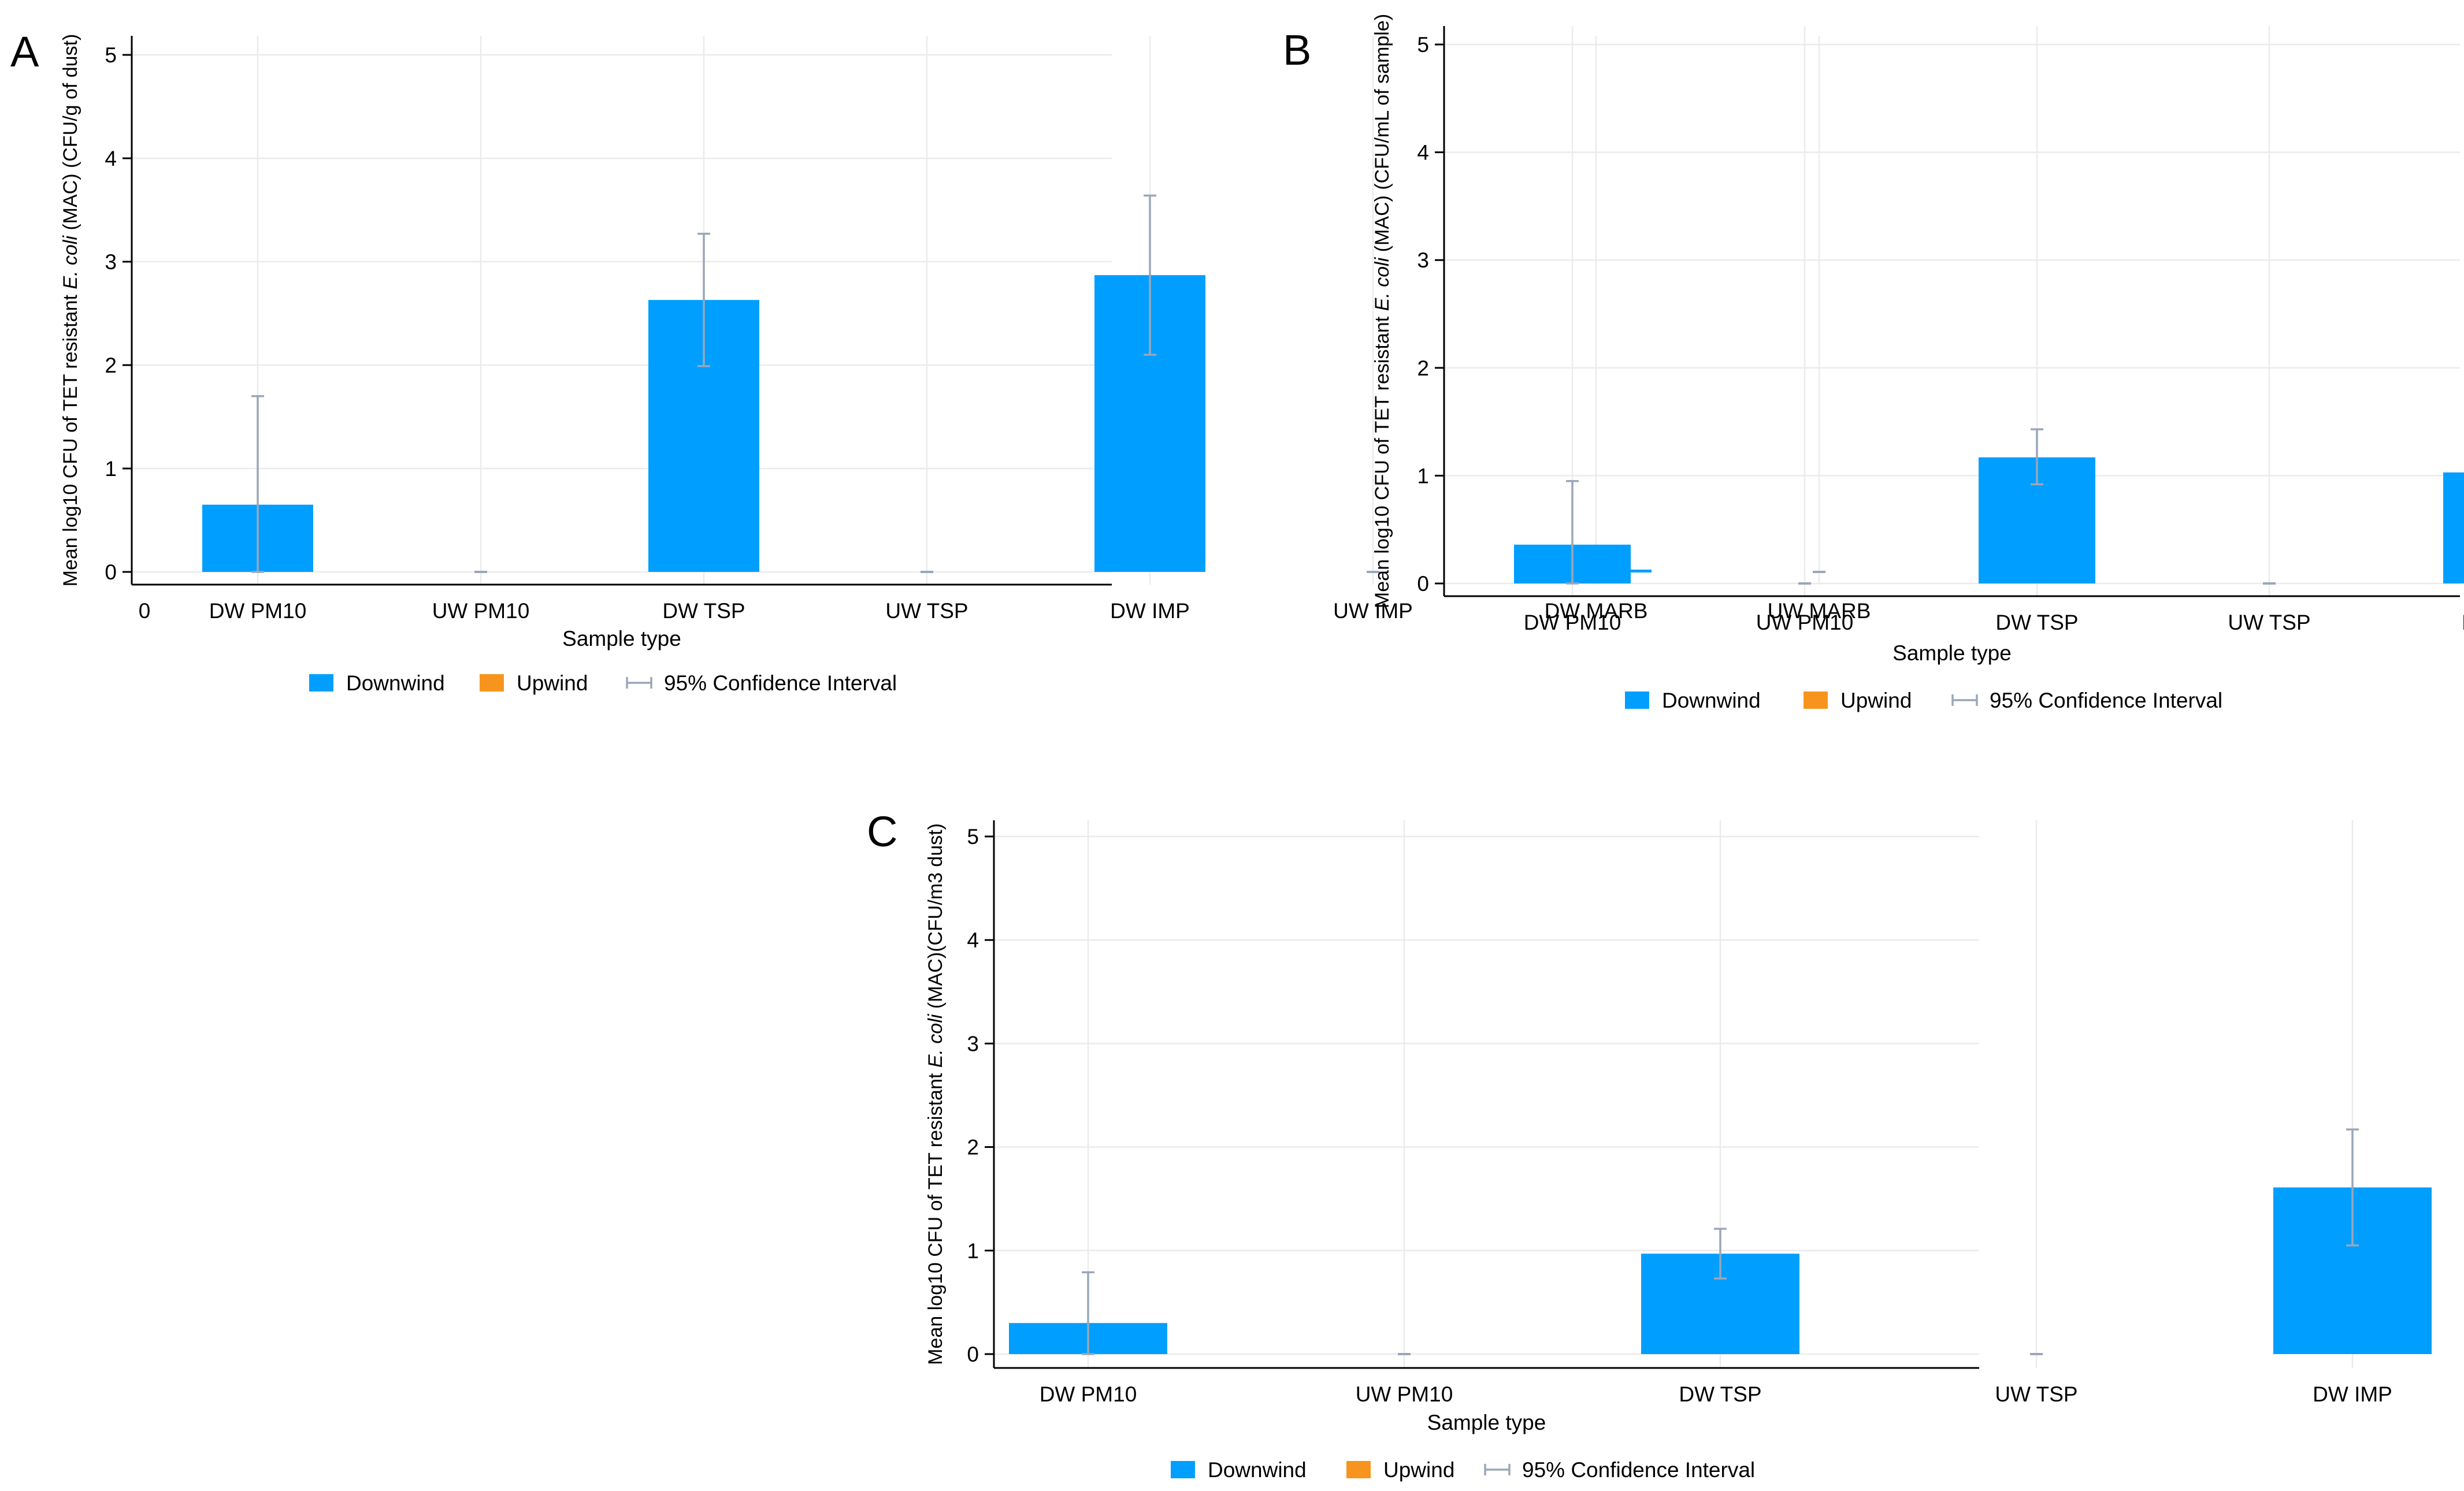  Describe the element at coordinates (882, 832) in the screenshot. I see `panel-letter: C` at that location.